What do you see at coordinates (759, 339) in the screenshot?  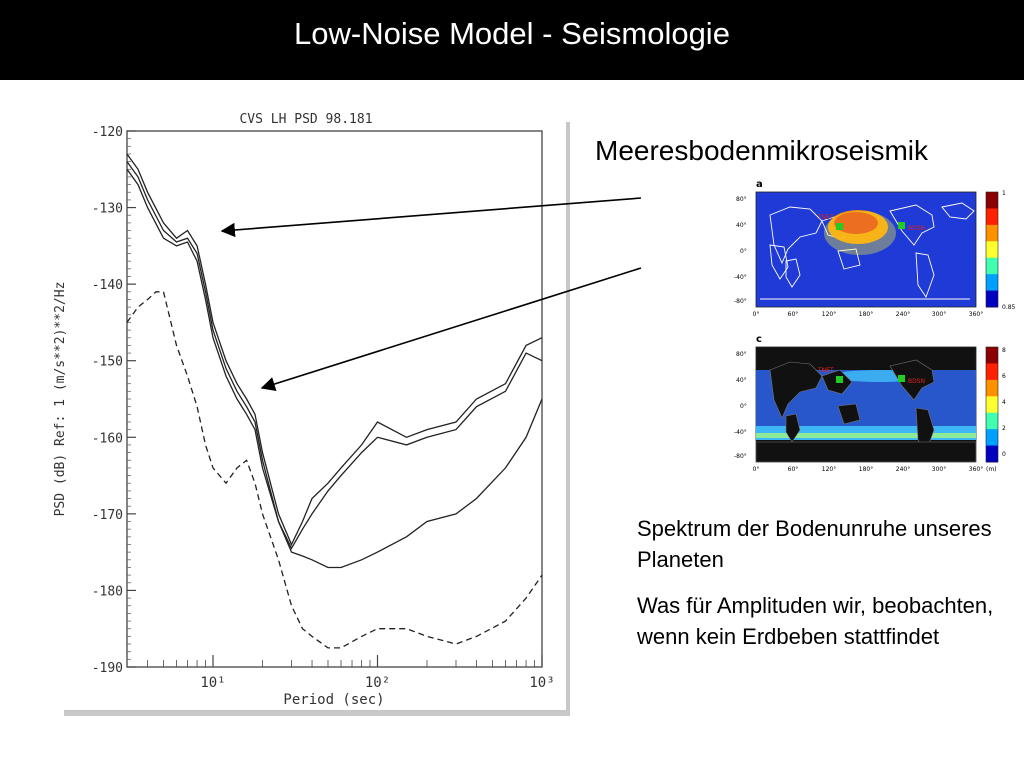 I see `map-panel-label: c` at bounding box center [759, 339].